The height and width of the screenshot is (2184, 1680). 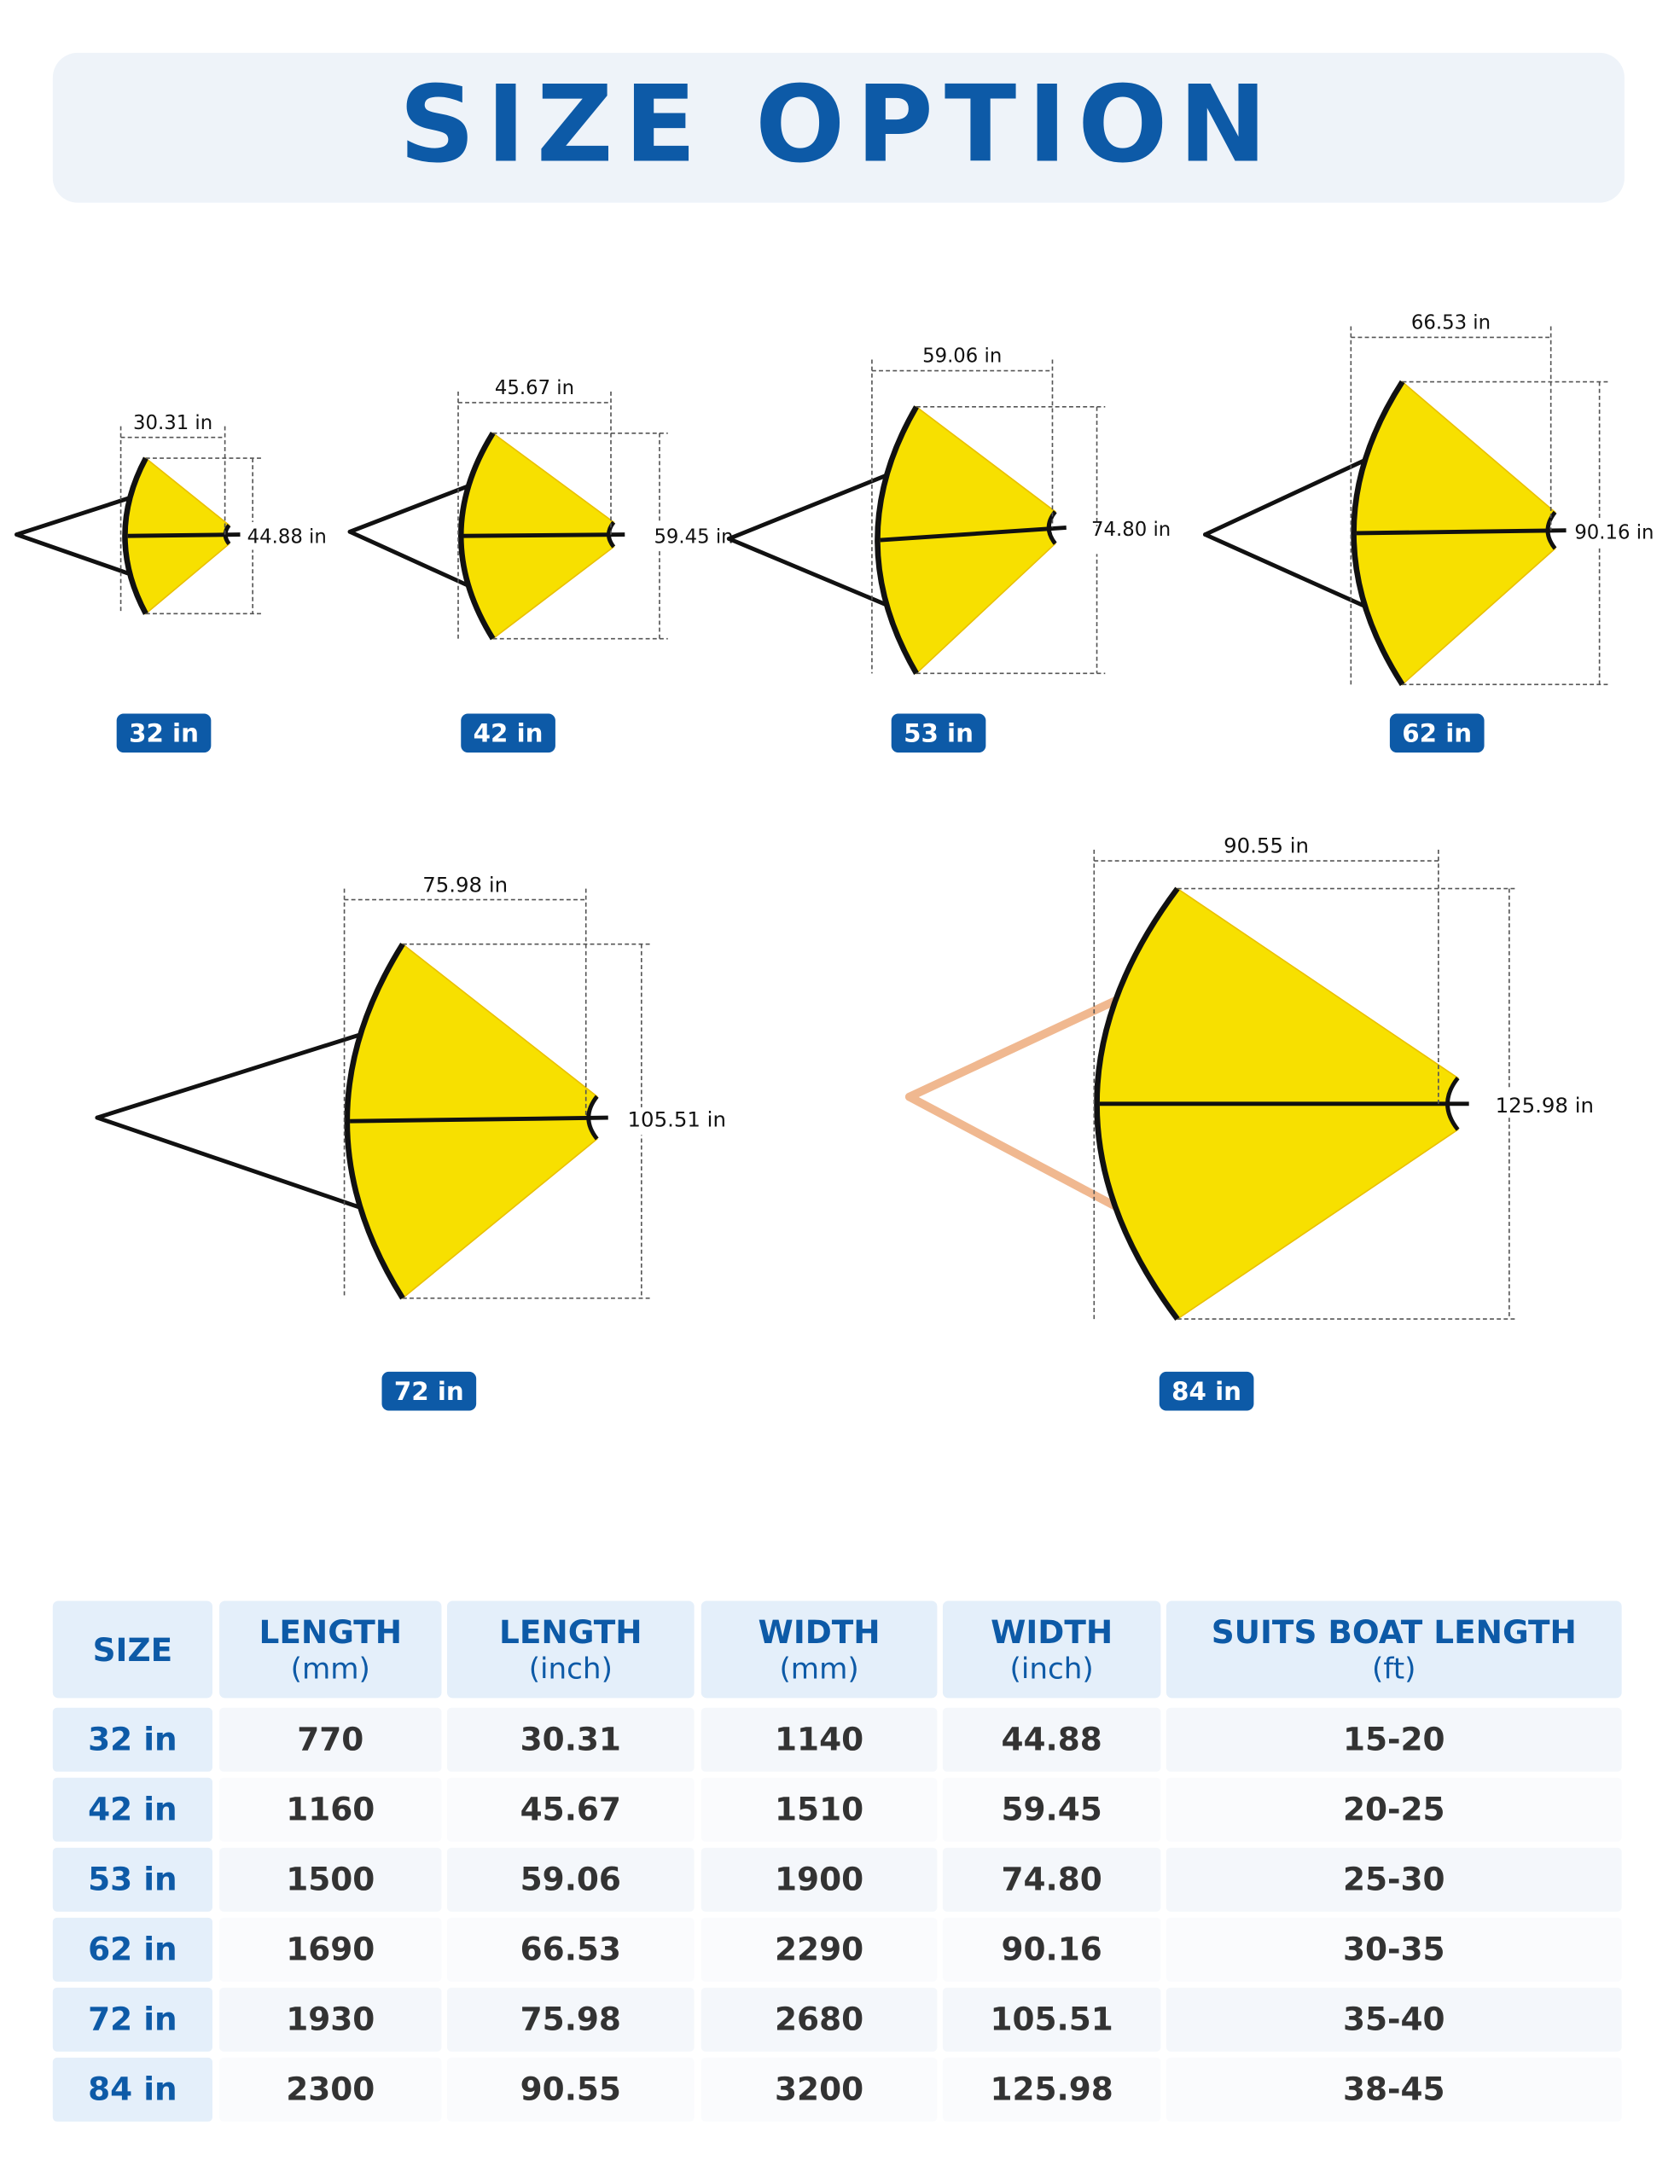 I want to click on size-badge-label: 32 in, so click(x=164, y=732).